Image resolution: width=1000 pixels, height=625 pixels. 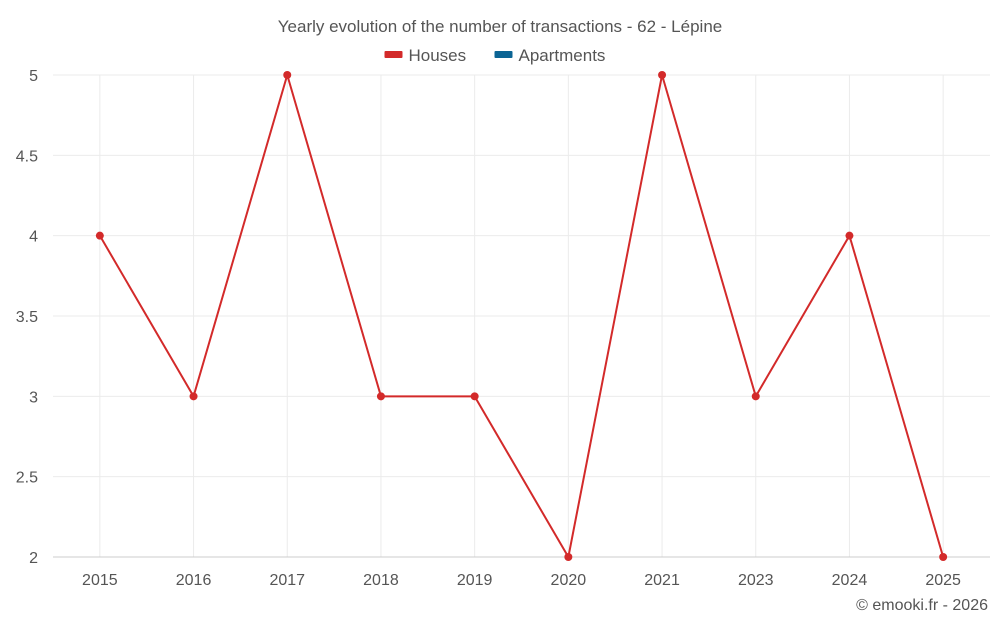 I want to click on y-tick-label: 2.5, so click(x=27, y=478).